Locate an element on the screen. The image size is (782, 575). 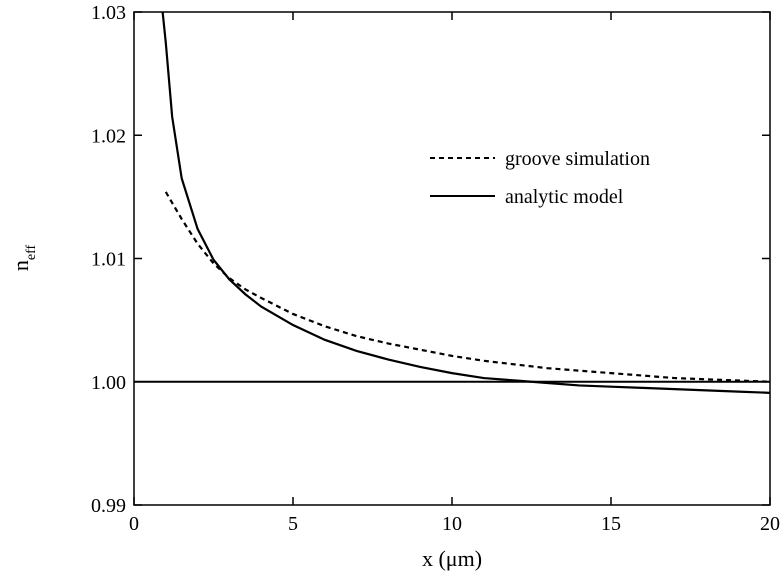
y-tick-label: 1.02 is located at coordinates (108, 136).